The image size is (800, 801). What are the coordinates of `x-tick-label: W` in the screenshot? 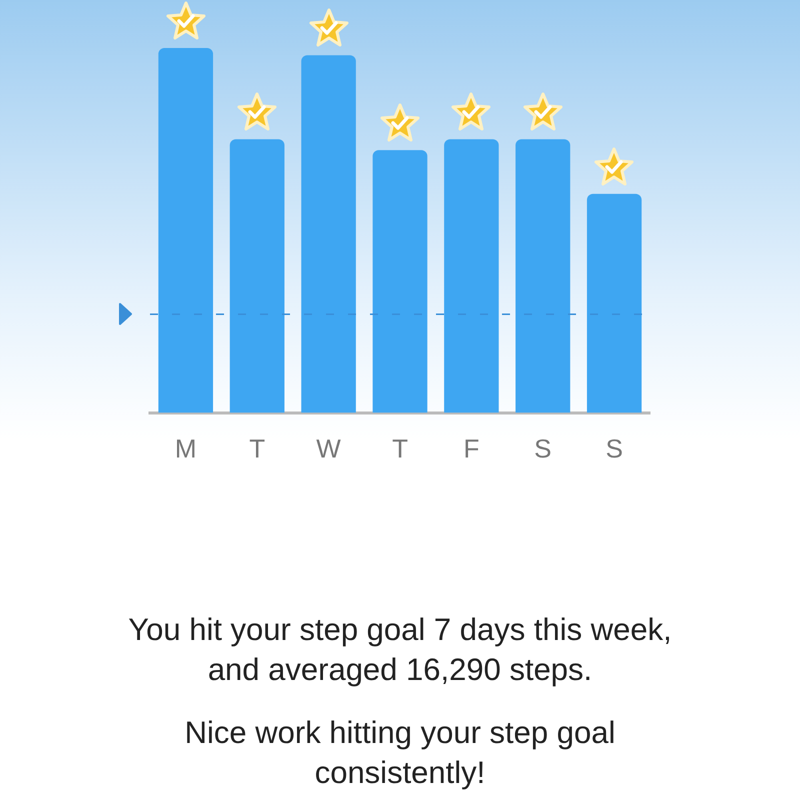 It's located at (329, 449).